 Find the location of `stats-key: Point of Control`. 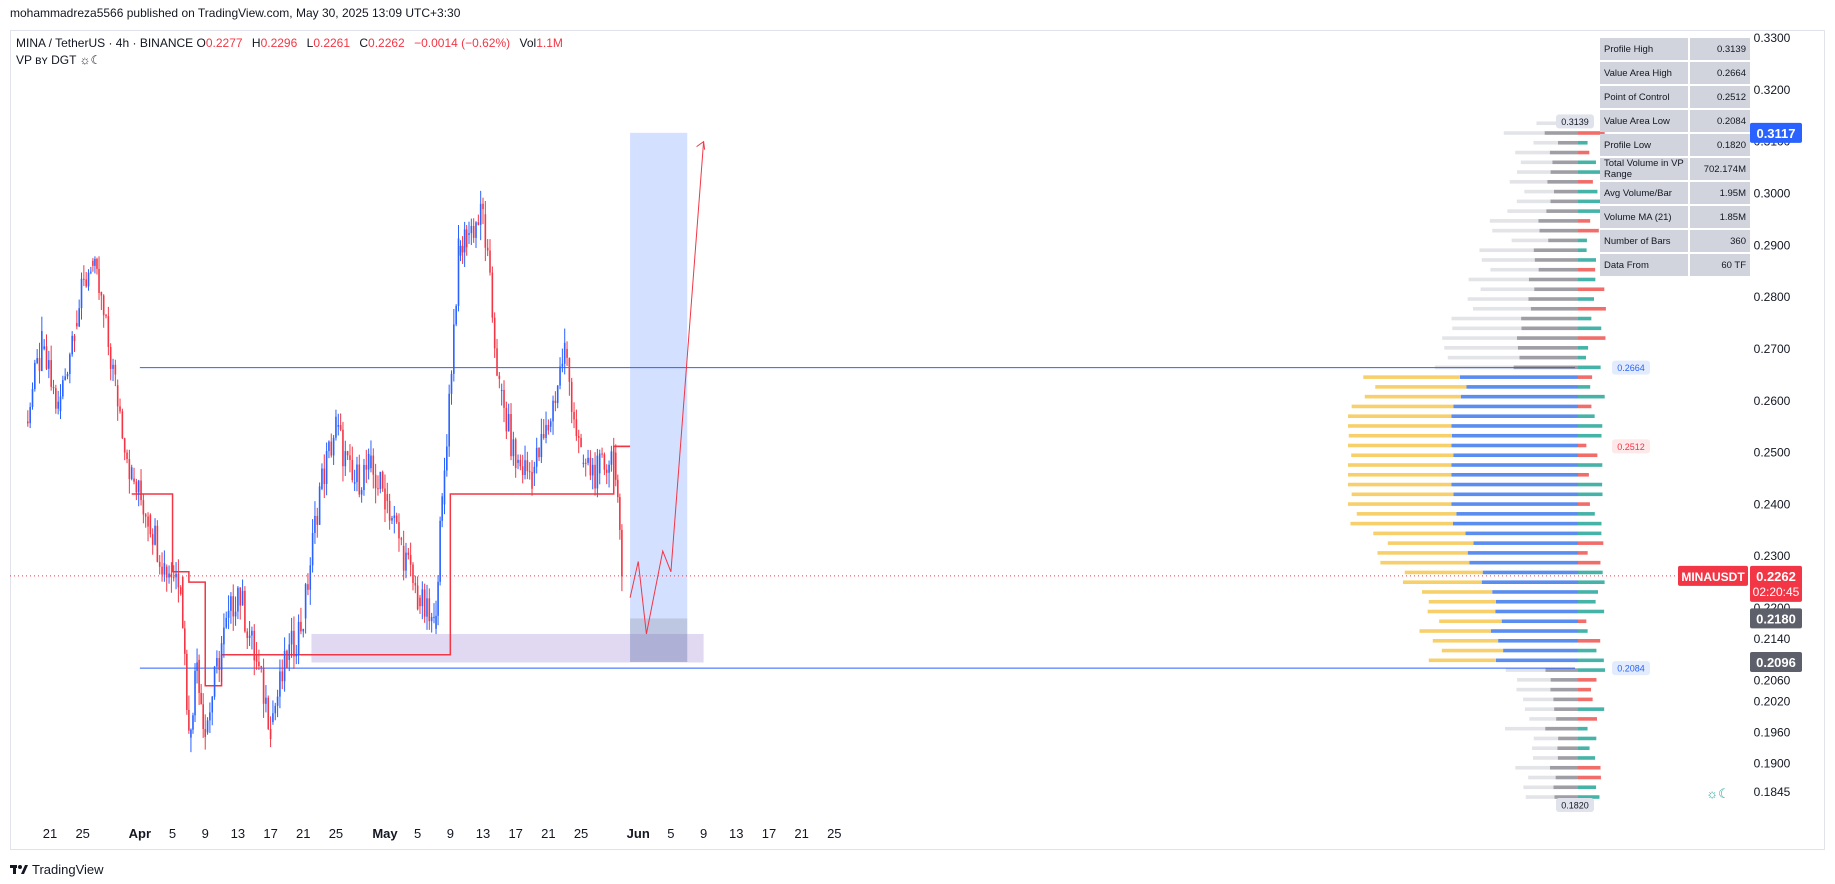

stats-key: Point of Control is located at coordinates (1644, 97).